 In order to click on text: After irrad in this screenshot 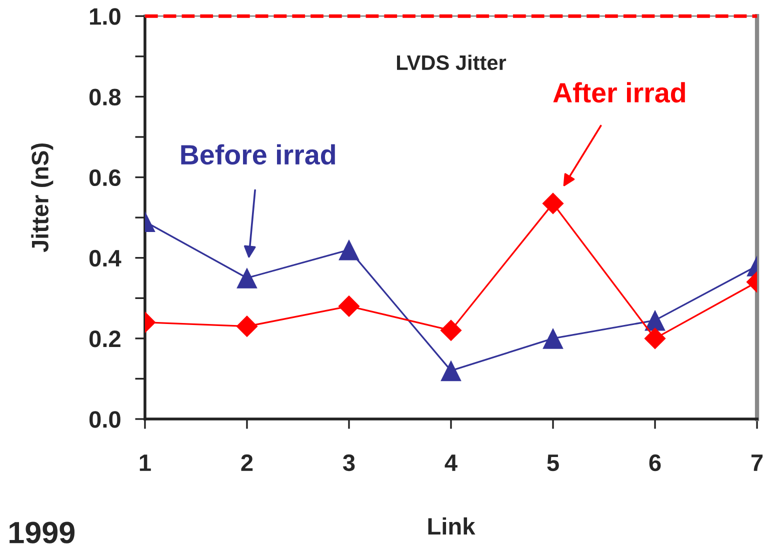, I will do `click(619, 92)`.